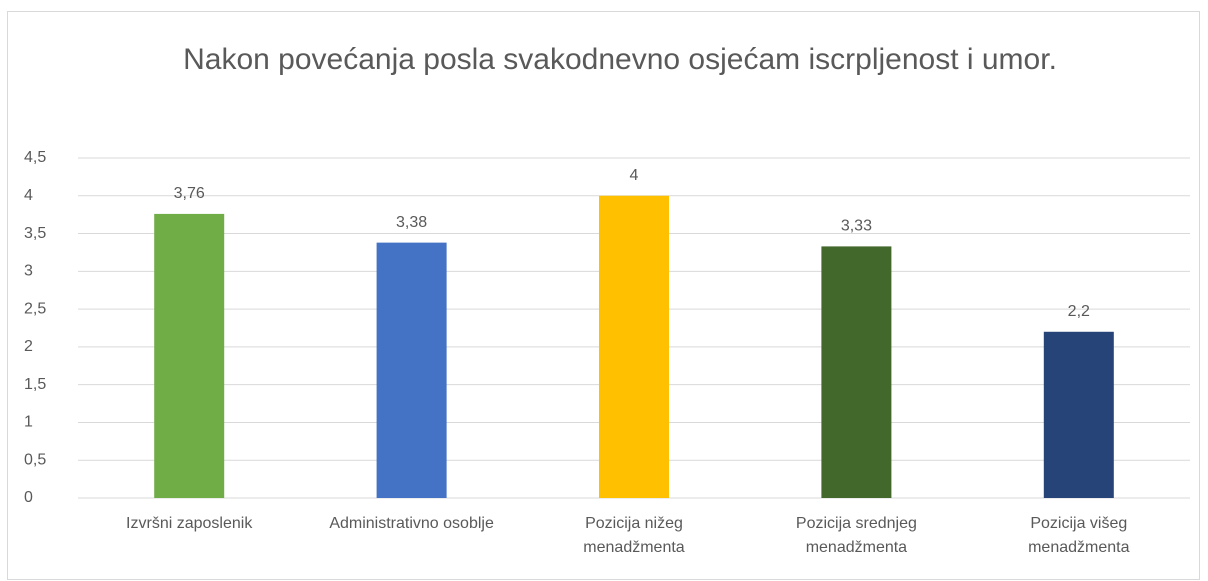 Image resolution: width=1208 pixels, height=581 pixels. What do you see at coordinates (28, 497) in the screenshot?
I see `y-tick-label: 0` at bounding box center [28, 497].